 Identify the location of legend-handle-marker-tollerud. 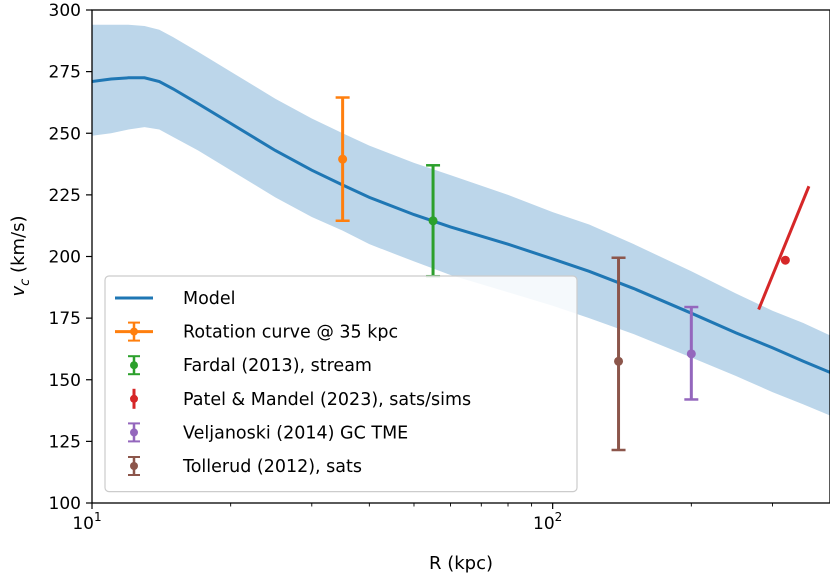
(134, 466).